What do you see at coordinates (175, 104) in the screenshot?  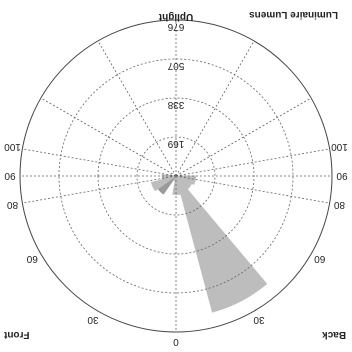 I see `radial-label: 338` at bounding box center [175, 104].